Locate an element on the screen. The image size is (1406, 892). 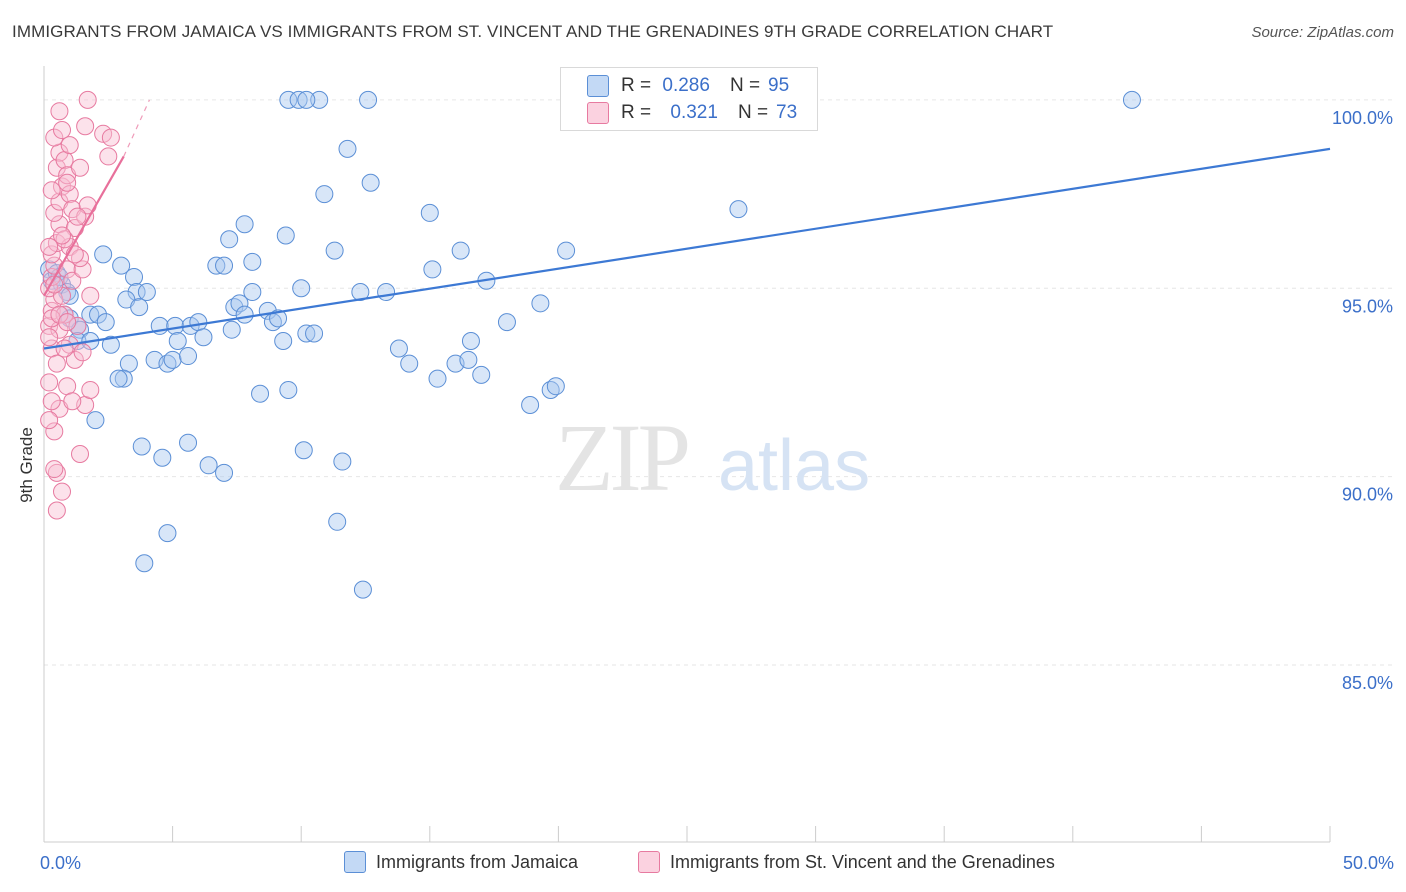
legend-swatch-stvincent is located at coordinates (598, 113).